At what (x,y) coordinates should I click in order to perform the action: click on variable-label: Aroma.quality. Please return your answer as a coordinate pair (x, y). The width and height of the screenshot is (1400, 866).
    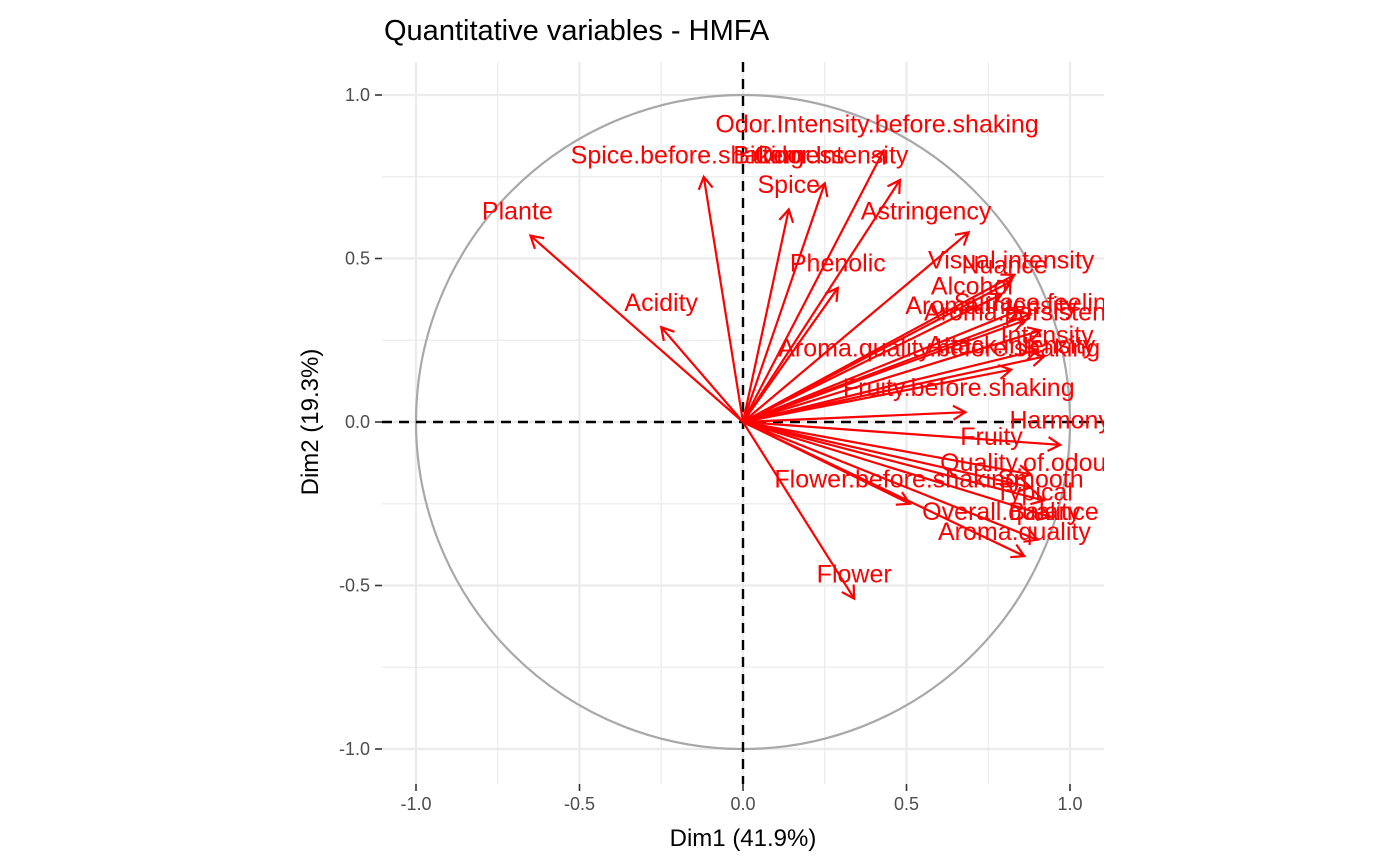
    Looking at the image, I should click on (1014, 532).